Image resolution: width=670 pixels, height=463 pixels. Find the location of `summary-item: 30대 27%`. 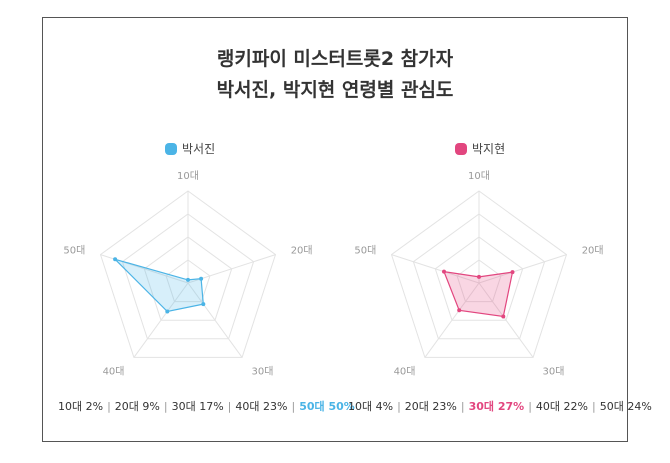

summary-item: 30대 27% is located at coordinates (496, 406).